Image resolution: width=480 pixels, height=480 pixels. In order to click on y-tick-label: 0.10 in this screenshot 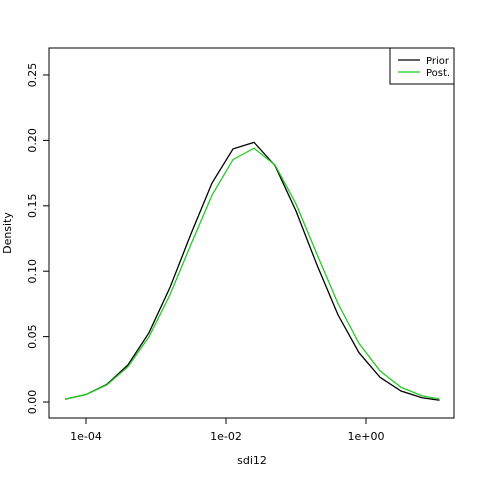, I will do `click(32, 271)`.